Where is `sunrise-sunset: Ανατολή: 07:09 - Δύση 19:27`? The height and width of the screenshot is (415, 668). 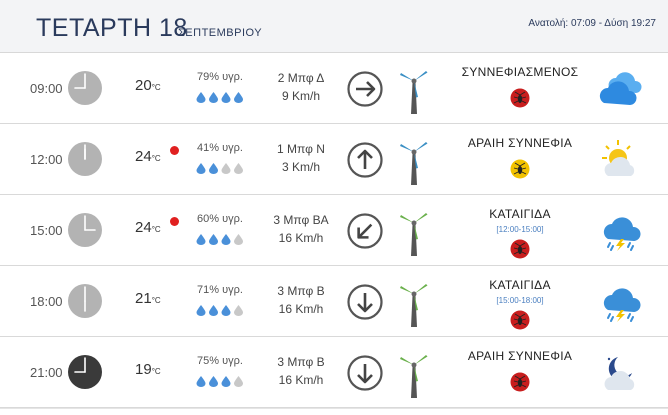
sunrise-sunset: Ανατολή: 07:09 - Δύση 19:27 is located at coordinates (592, 23).